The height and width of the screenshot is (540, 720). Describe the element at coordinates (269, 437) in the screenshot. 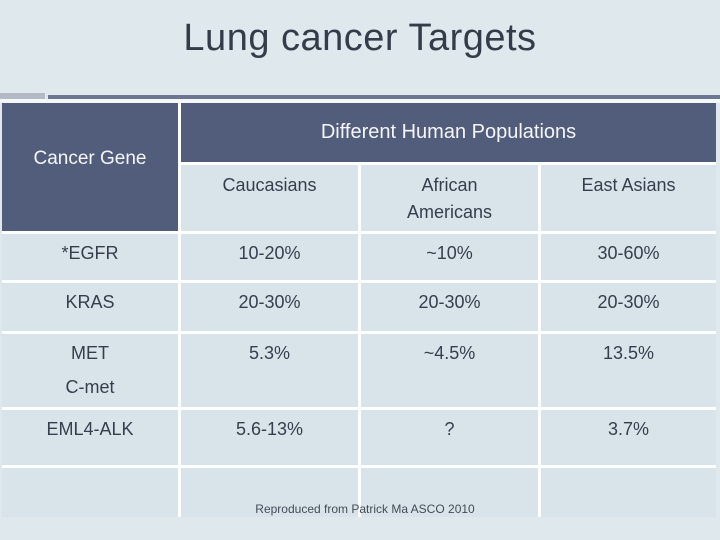

I see `value-cell-eml4-alk-caucasians: 5.6-13%` at that location.